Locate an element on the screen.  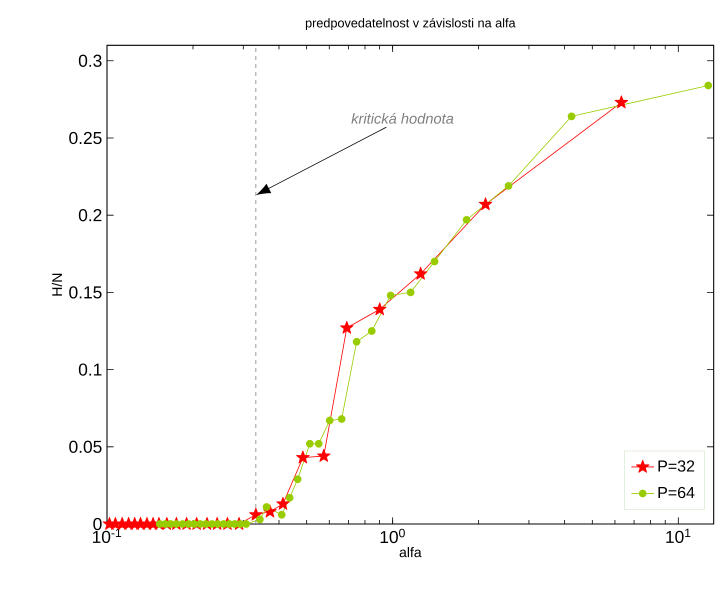
y-tick-label: 0.3 is located at coordinates (90, 60).